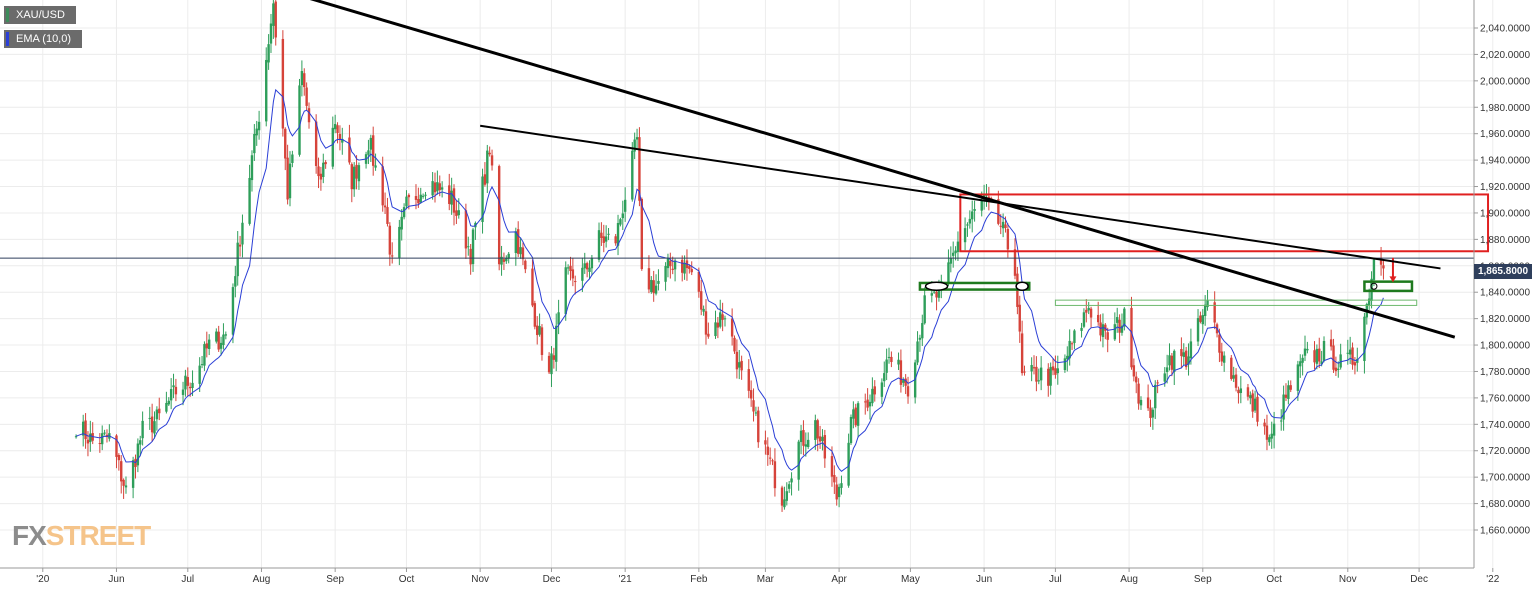 The height and width of the screenshot is (594, 1536). I want to click on x-tick-label: '22, so click(1492, 579).